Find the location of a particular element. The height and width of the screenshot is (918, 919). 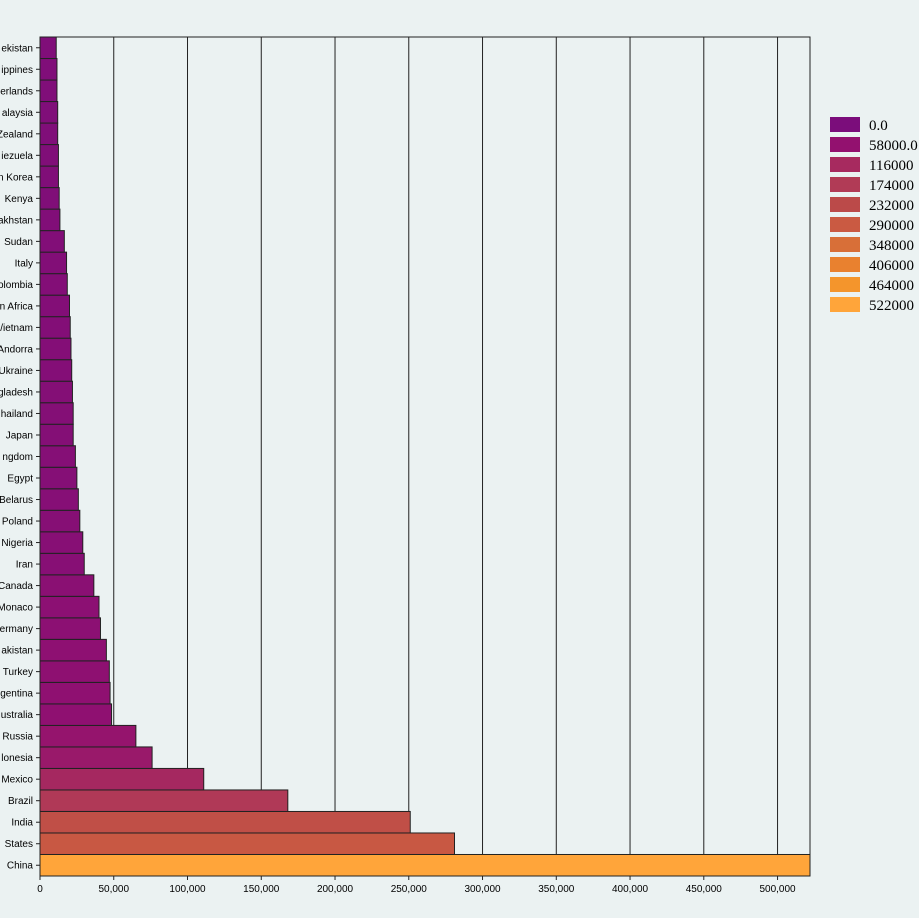

category-label: ekistan is located at coordinates (17, 48).